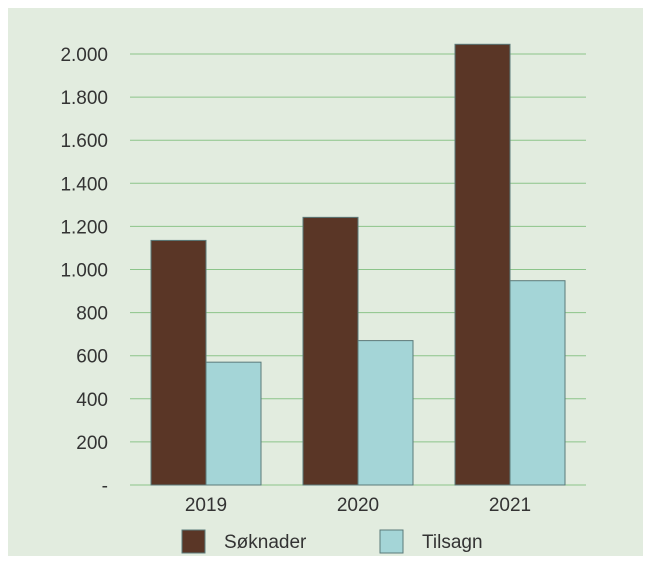 The height and width of the screenshot is (564, 651). Describe the element at coordinates (452, 542) in the screenshot. I see `legend-label: Tilsagn` at that location.